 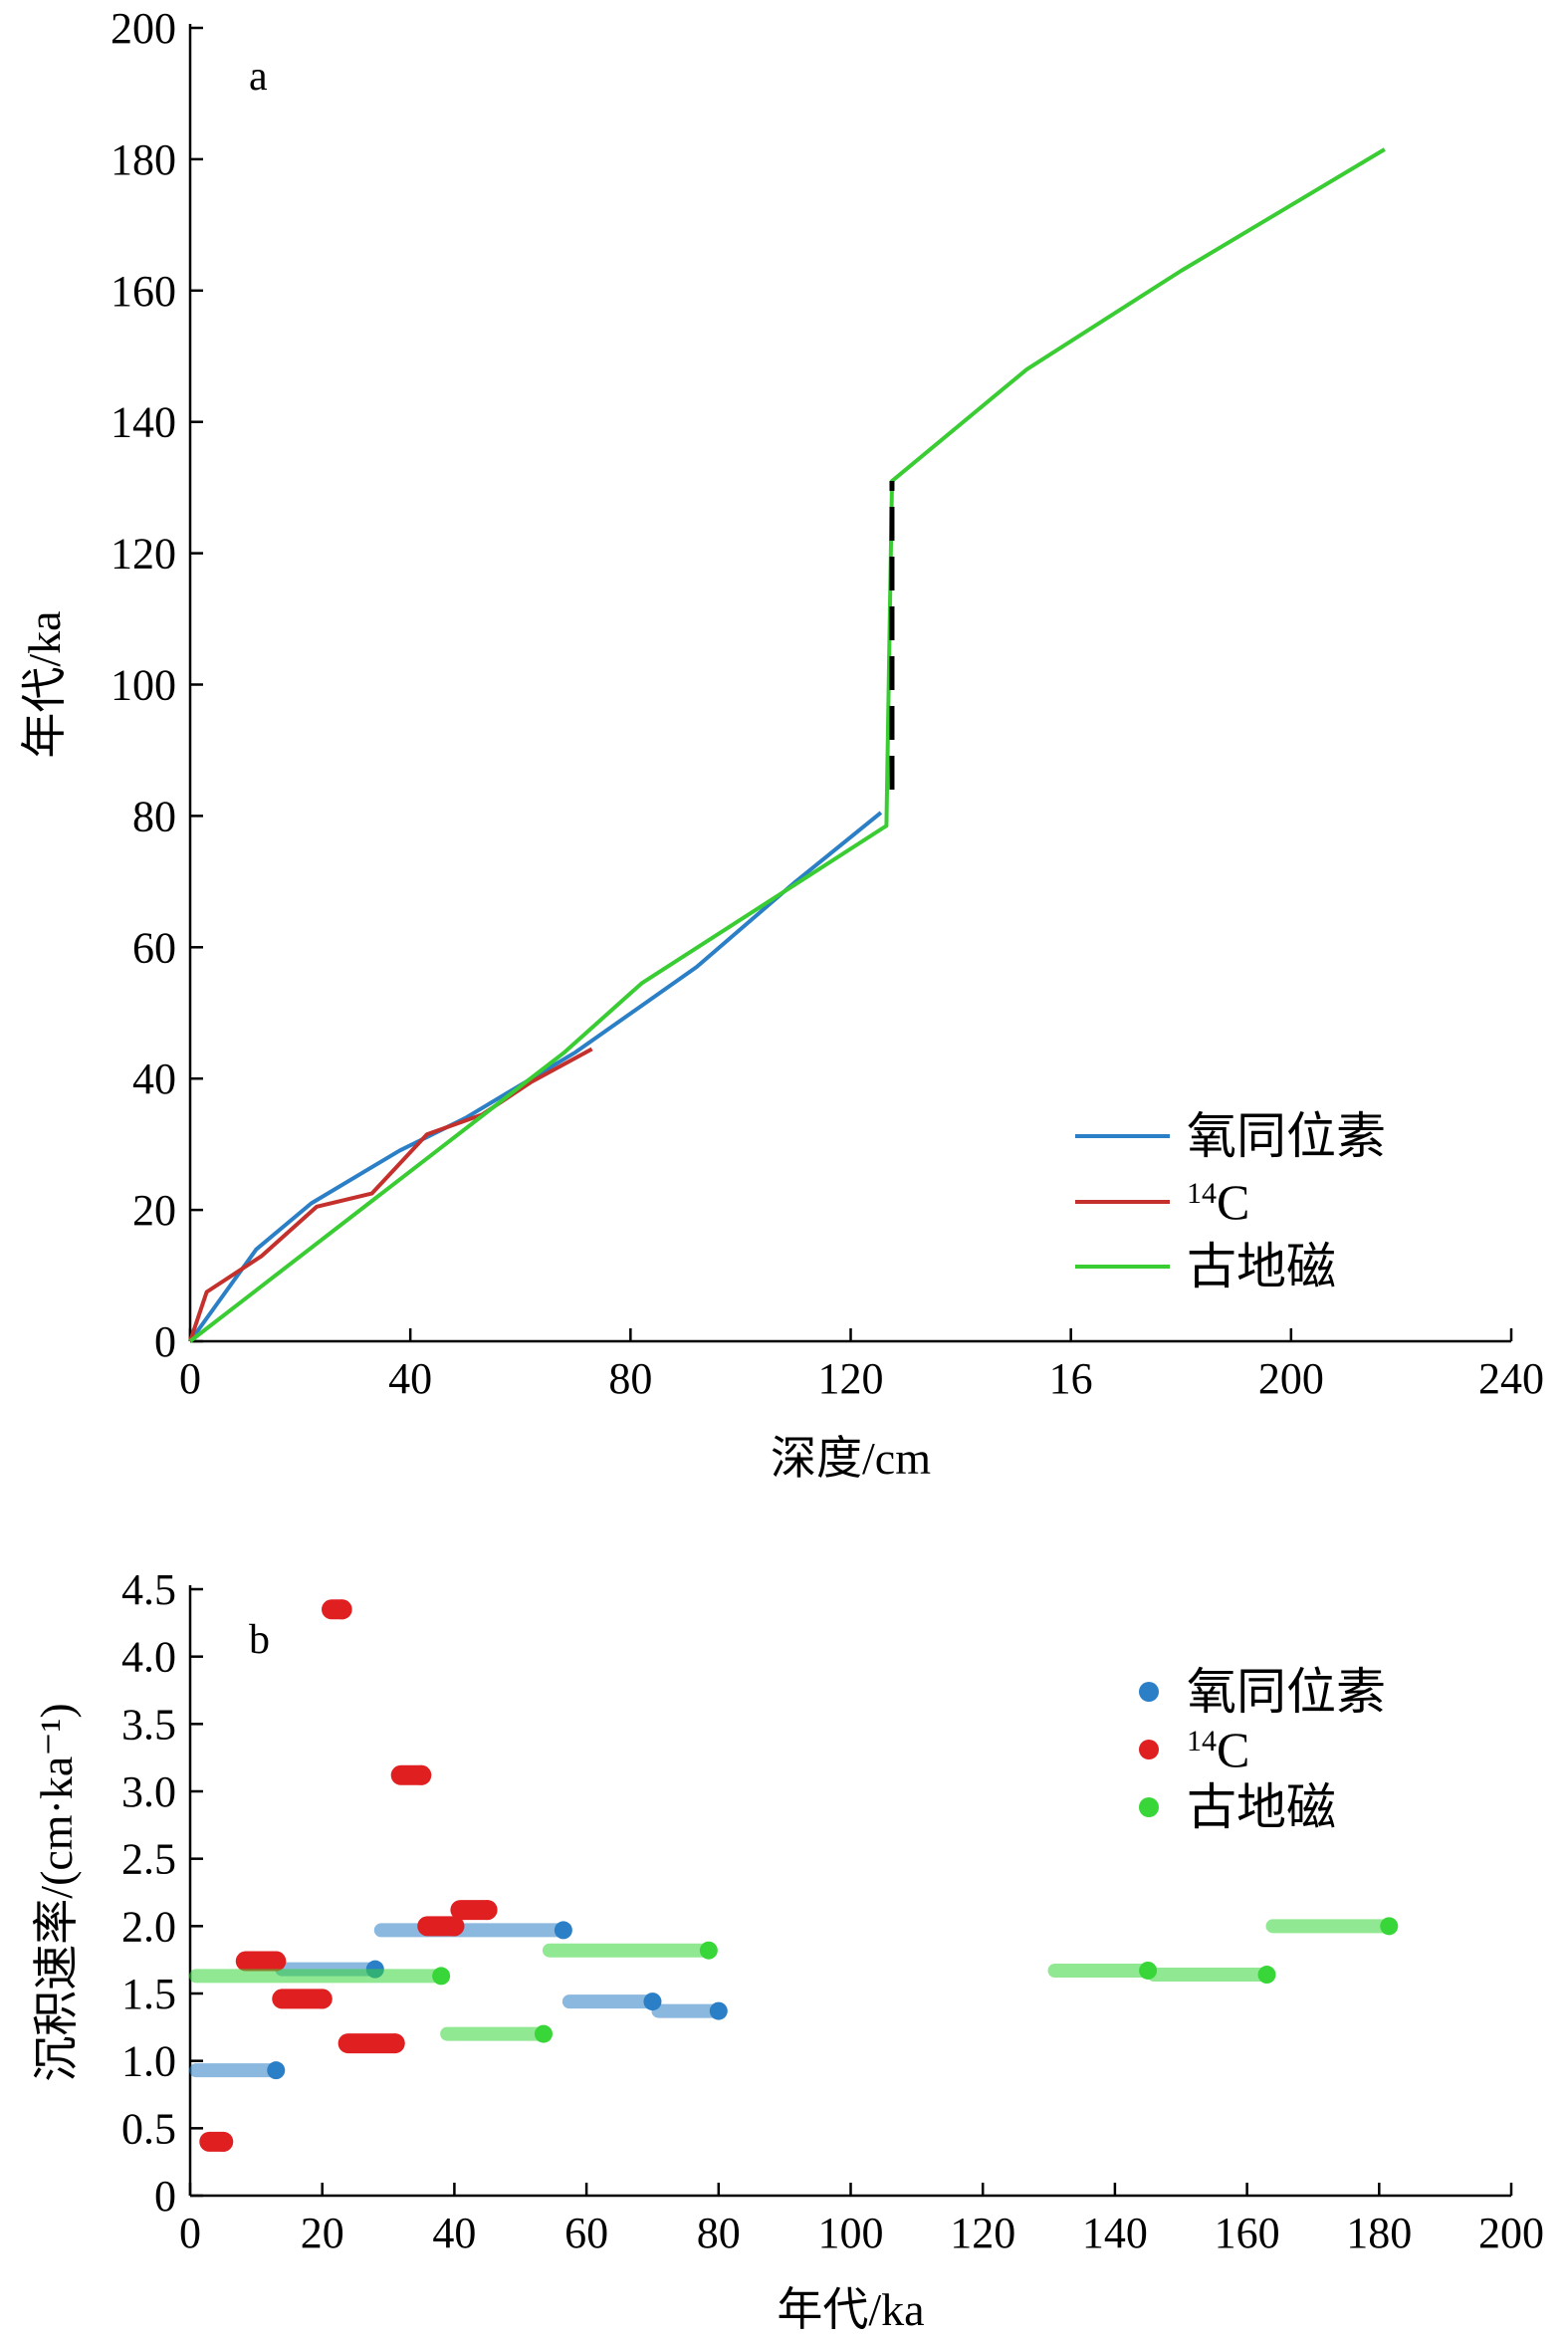 I want to click on b-y-axis-title: 沉积速率/(cm·ka⁻¹), so click(x=56, y=1892).